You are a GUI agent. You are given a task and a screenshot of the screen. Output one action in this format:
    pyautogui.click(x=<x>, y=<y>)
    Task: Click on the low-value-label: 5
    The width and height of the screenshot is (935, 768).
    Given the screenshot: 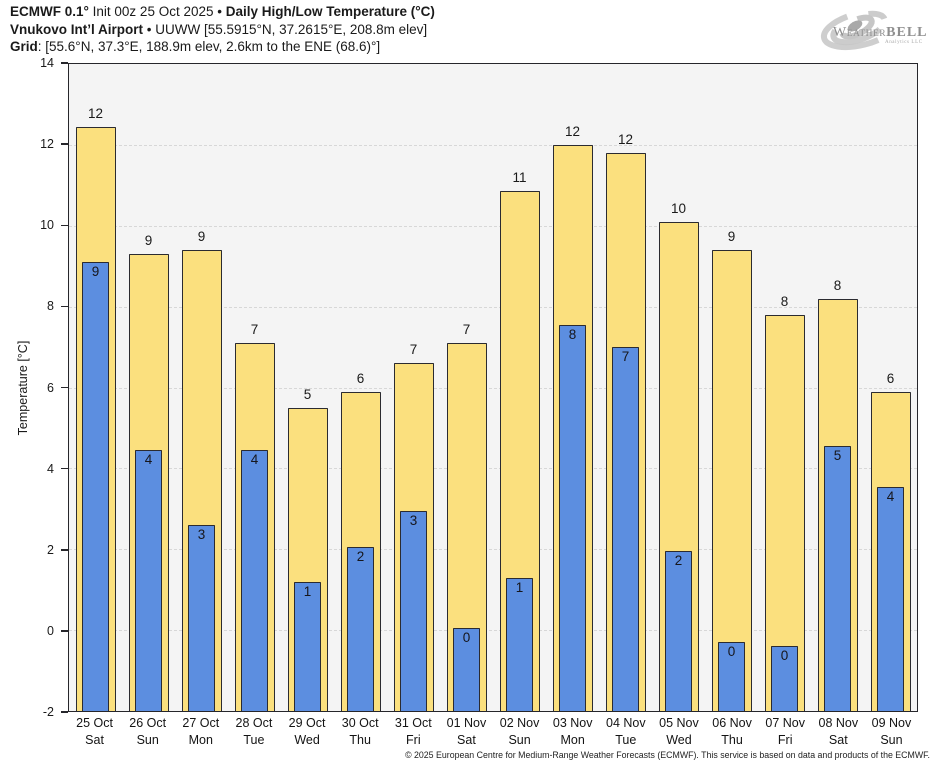 What is the action you would take?
    pyautogui.click(x=837, y=456)
    